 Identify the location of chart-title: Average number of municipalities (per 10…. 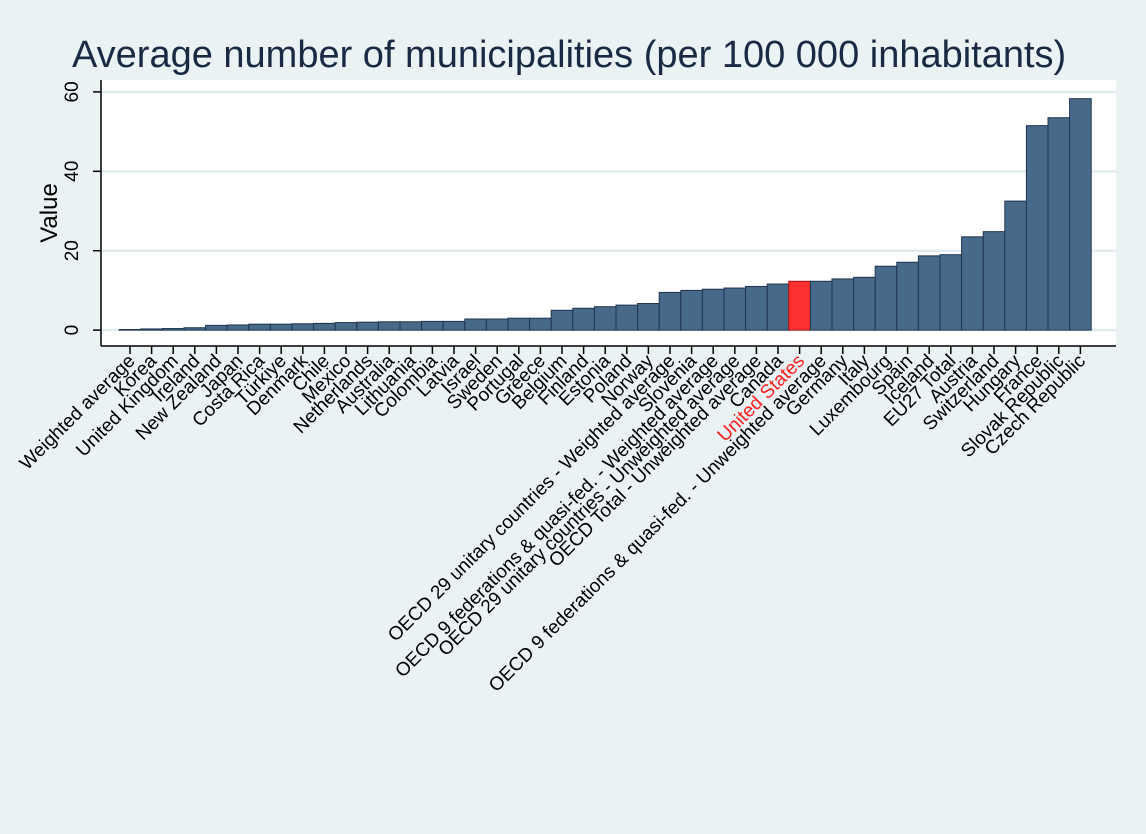
(569, 55).